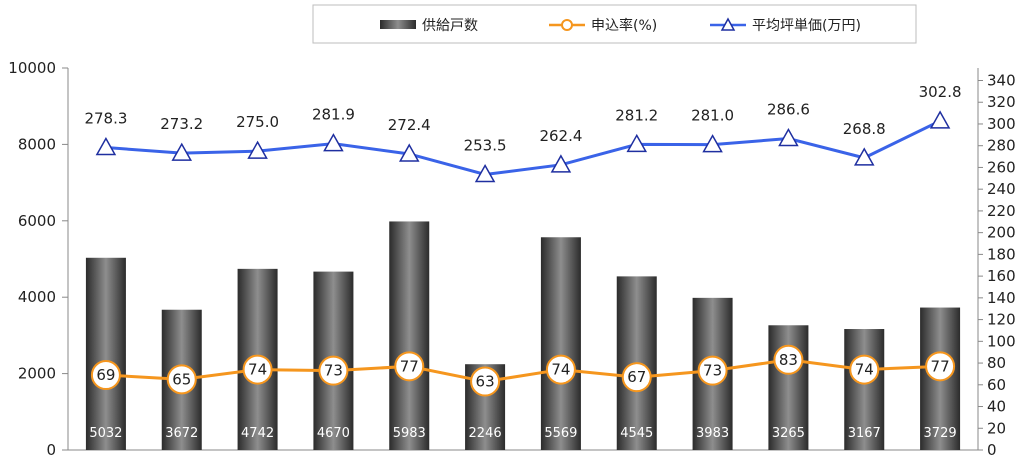  I want to click on rate-label: 67, so click(636, 377).